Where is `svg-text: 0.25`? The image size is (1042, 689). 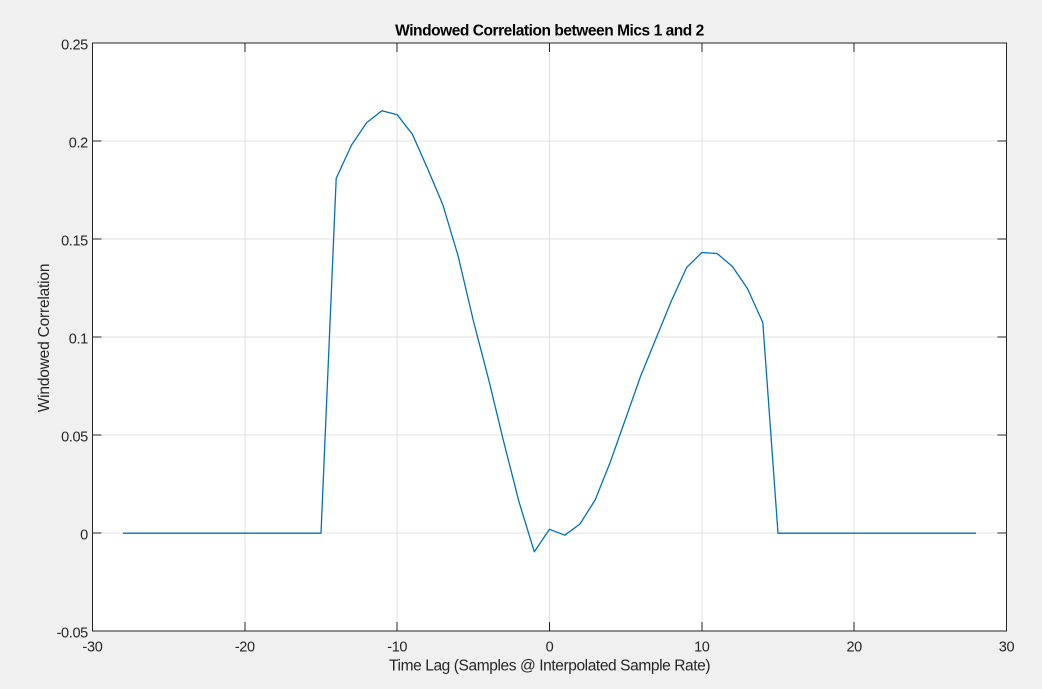 svg-text: 0.25 is located at coordinates (74, 45).